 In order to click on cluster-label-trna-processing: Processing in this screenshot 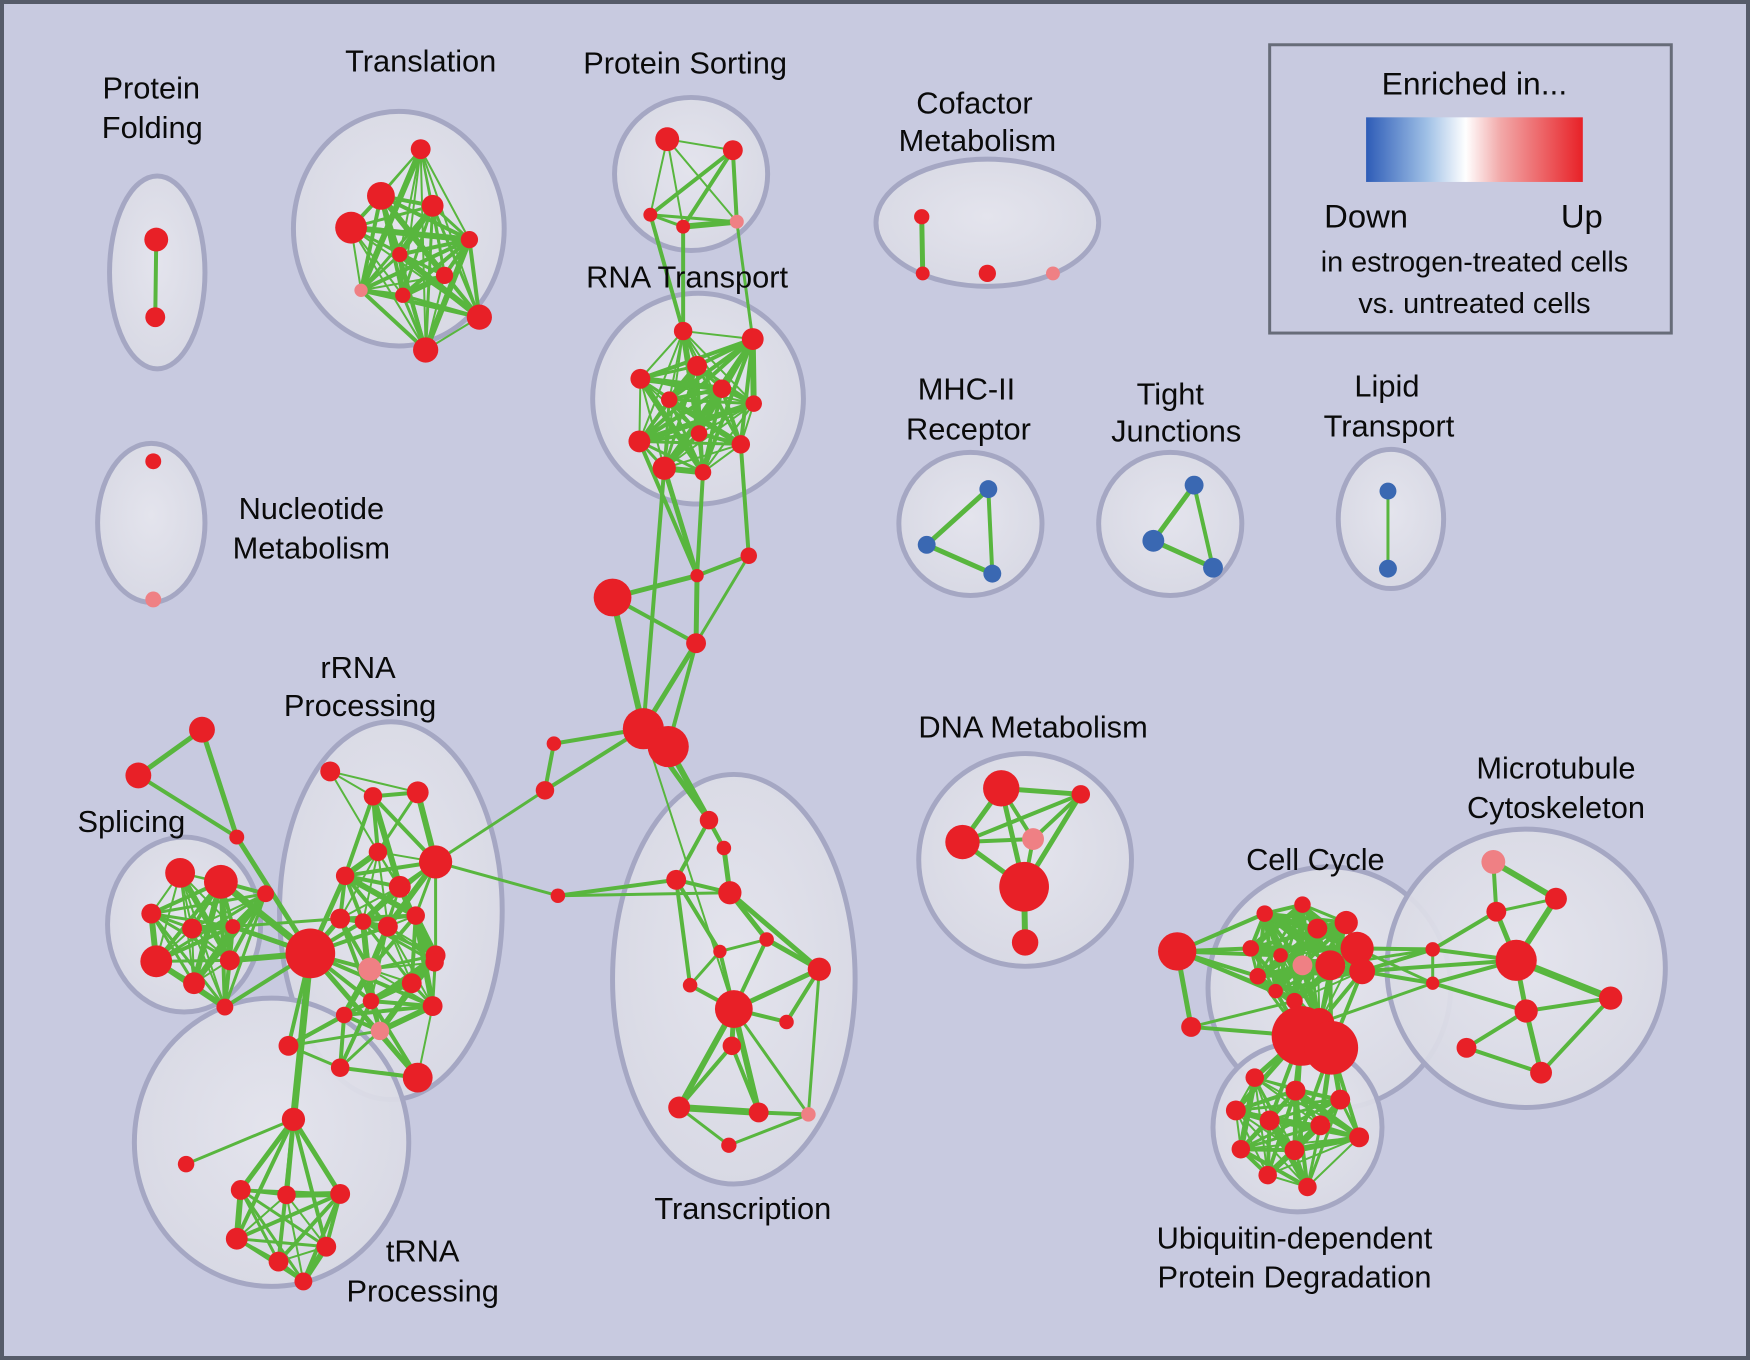, I will do `click(422, 1290)`.